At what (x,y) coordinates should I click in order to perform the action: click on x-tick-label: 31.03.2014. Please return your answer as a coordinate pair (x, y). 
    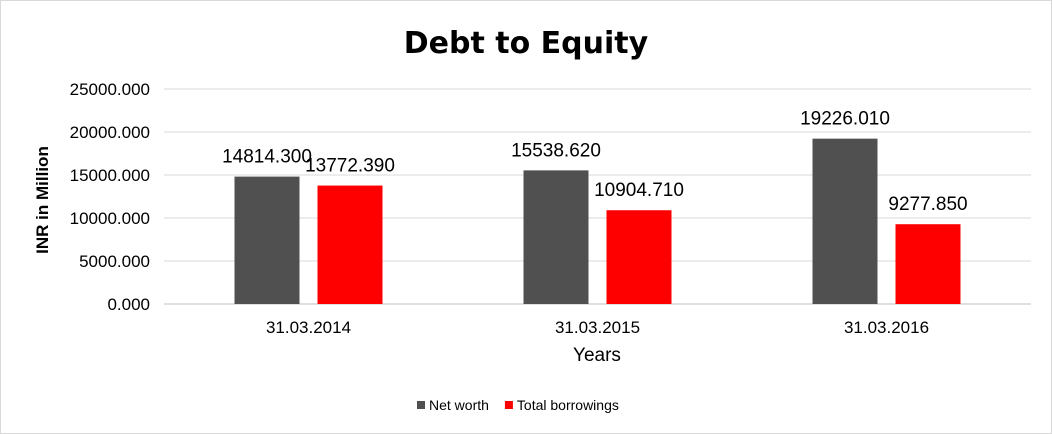
    Looking at the image, I should click on (308, 327).